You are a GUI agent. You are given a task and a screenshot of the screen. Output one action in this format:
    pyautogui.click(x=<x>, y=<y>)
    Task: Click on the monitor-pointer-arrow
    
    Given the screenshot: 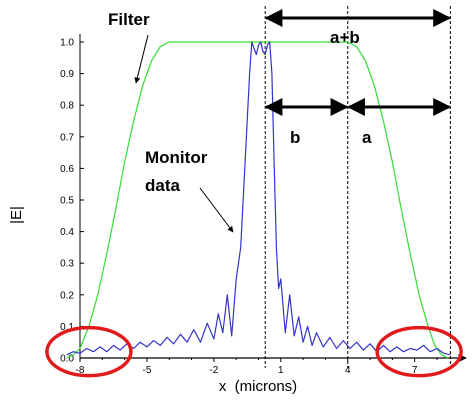 What is the action you would take?
    pyautogui.click(x=216, y=210)
    